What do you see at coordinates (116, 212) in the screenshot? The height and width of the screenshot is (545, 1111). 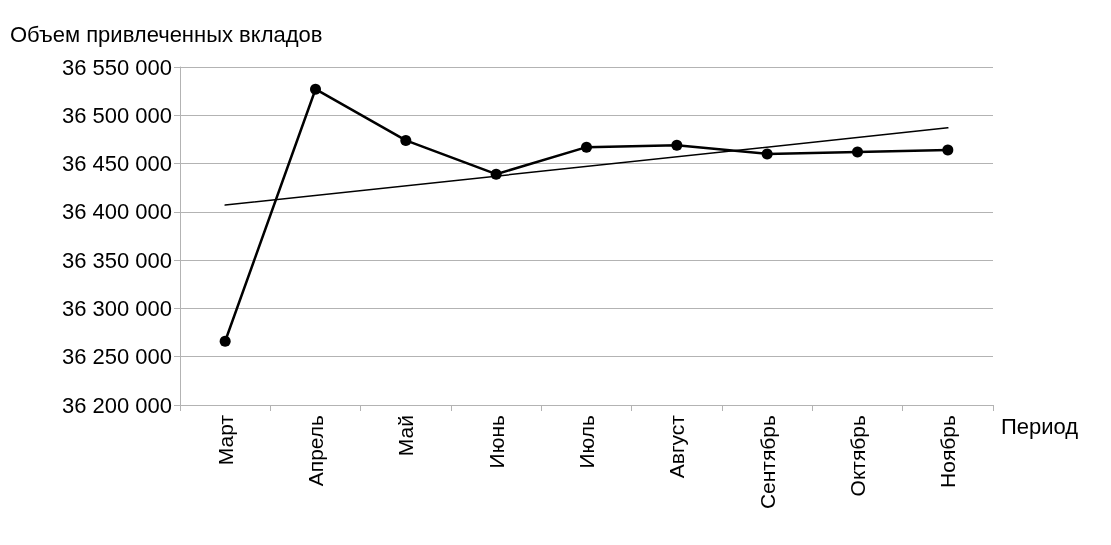 I see `y-tick-label: 36 400 000` at bounding box center [116, 212].